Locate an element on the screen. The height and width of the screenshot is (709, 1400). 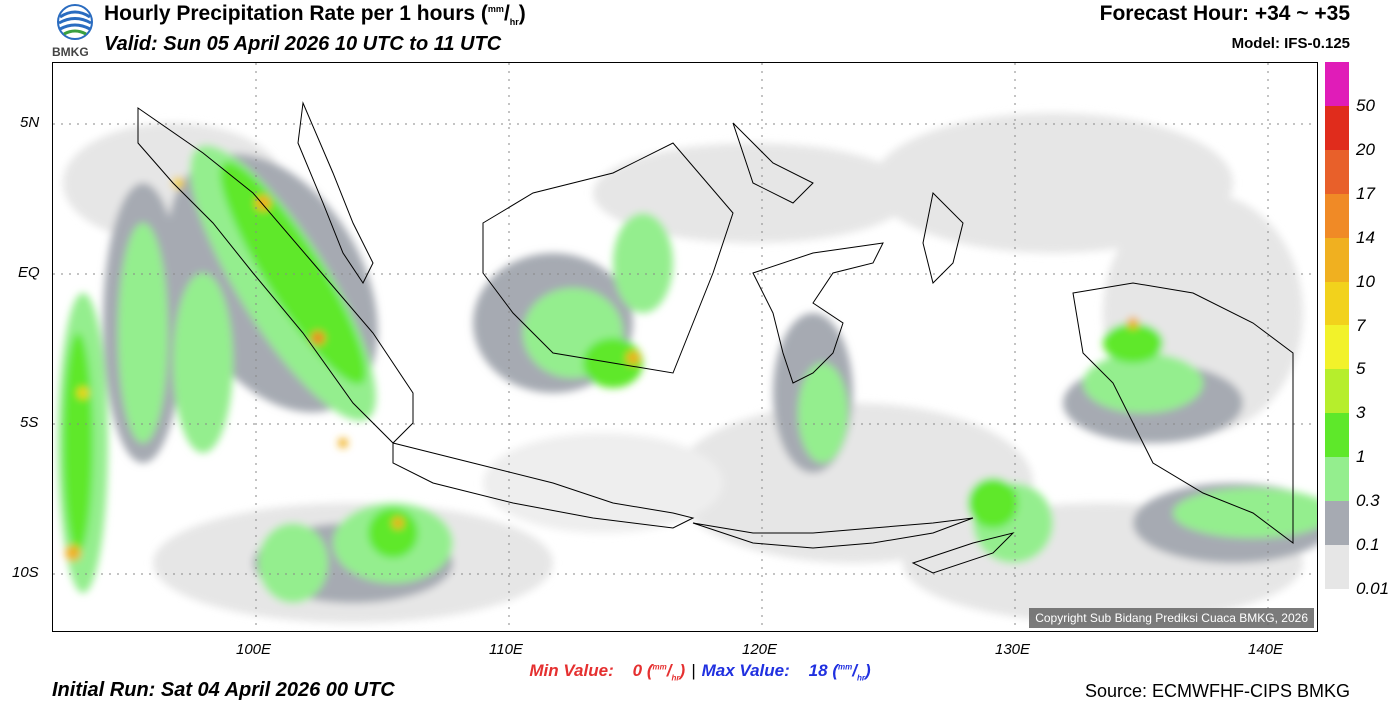
x-label-130e: 130E is located at coordinates (1013, 649).